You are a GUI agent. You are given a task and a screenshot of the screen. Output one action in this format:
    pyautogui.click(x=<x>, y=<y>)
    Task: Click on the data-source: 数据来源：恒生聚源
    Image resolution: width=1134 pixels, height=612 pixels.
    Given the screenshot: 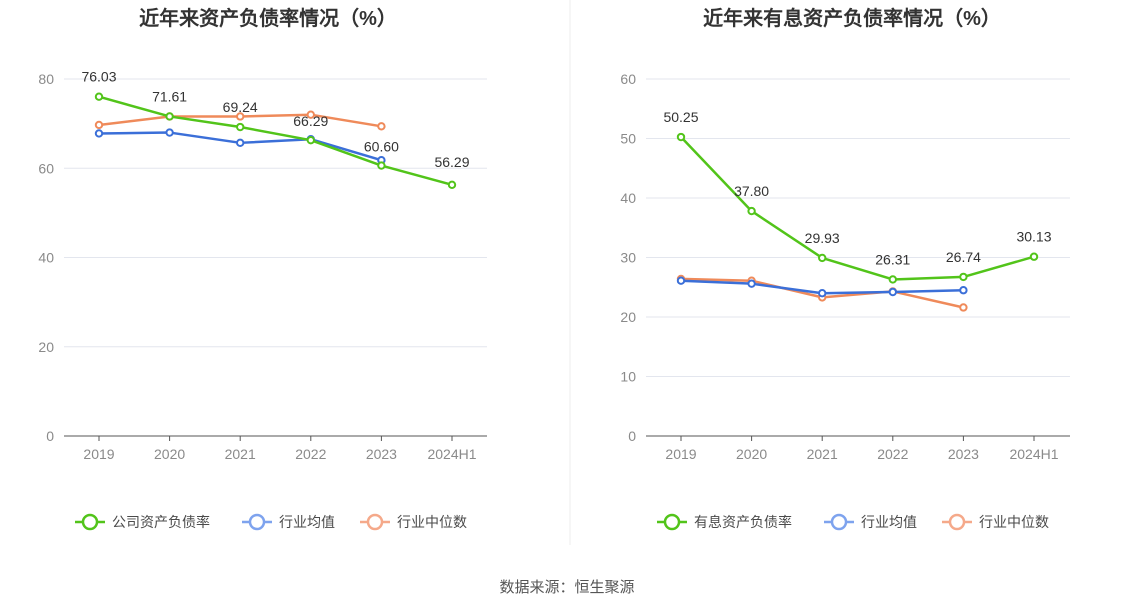 What is the action you would take?
    pyautogui.click(x=566, y=587)
    